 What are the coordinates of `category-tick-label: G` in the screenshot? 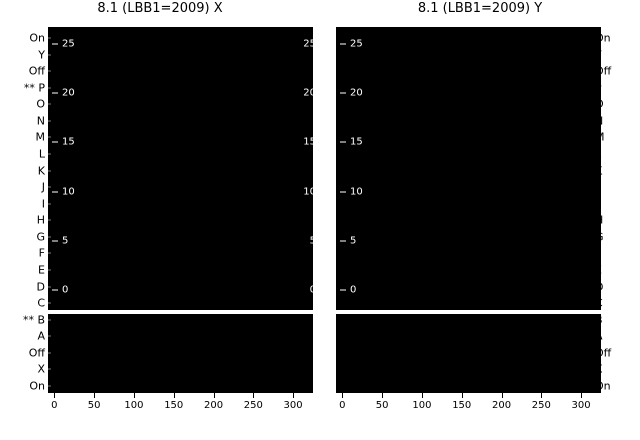 It's located at (40, 237).